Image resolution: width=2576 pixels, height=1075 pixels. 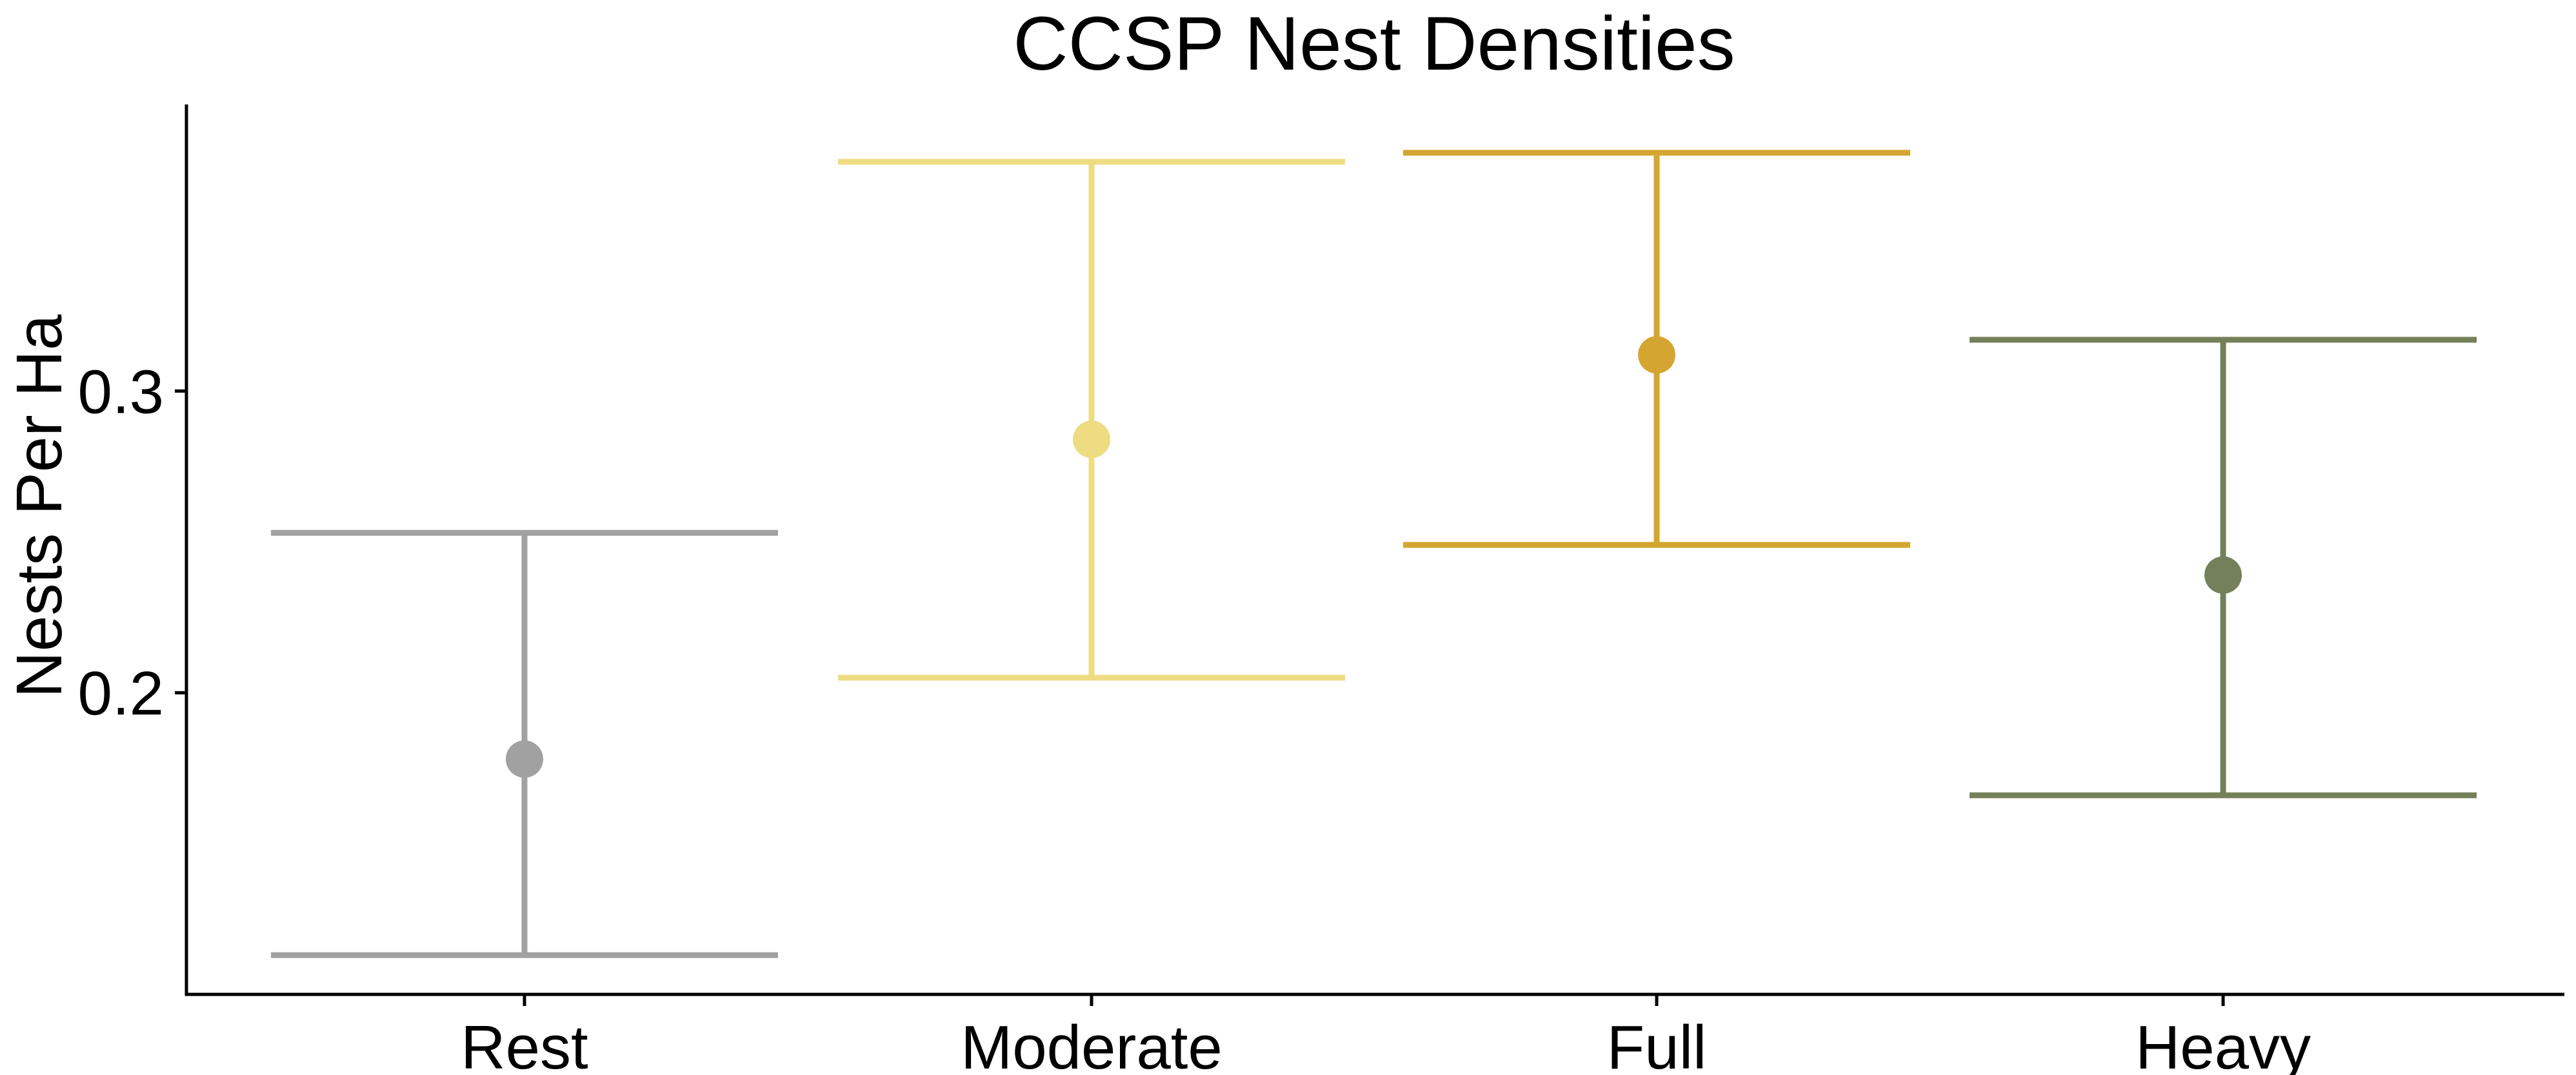 What do you see at coordinates (1657, 1044) in the screenshot?
I see `x-tick-label: Full` at bounding box center [1657, 1044].